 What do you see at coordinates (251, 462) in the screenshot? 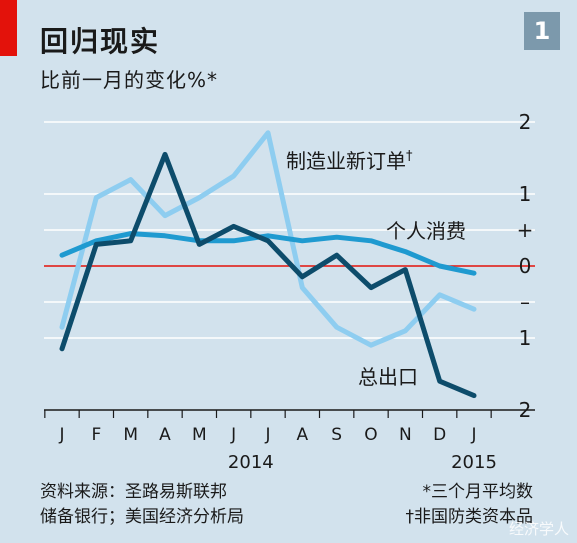
I see `year-label: 2014` at bounding box center [251, 462].